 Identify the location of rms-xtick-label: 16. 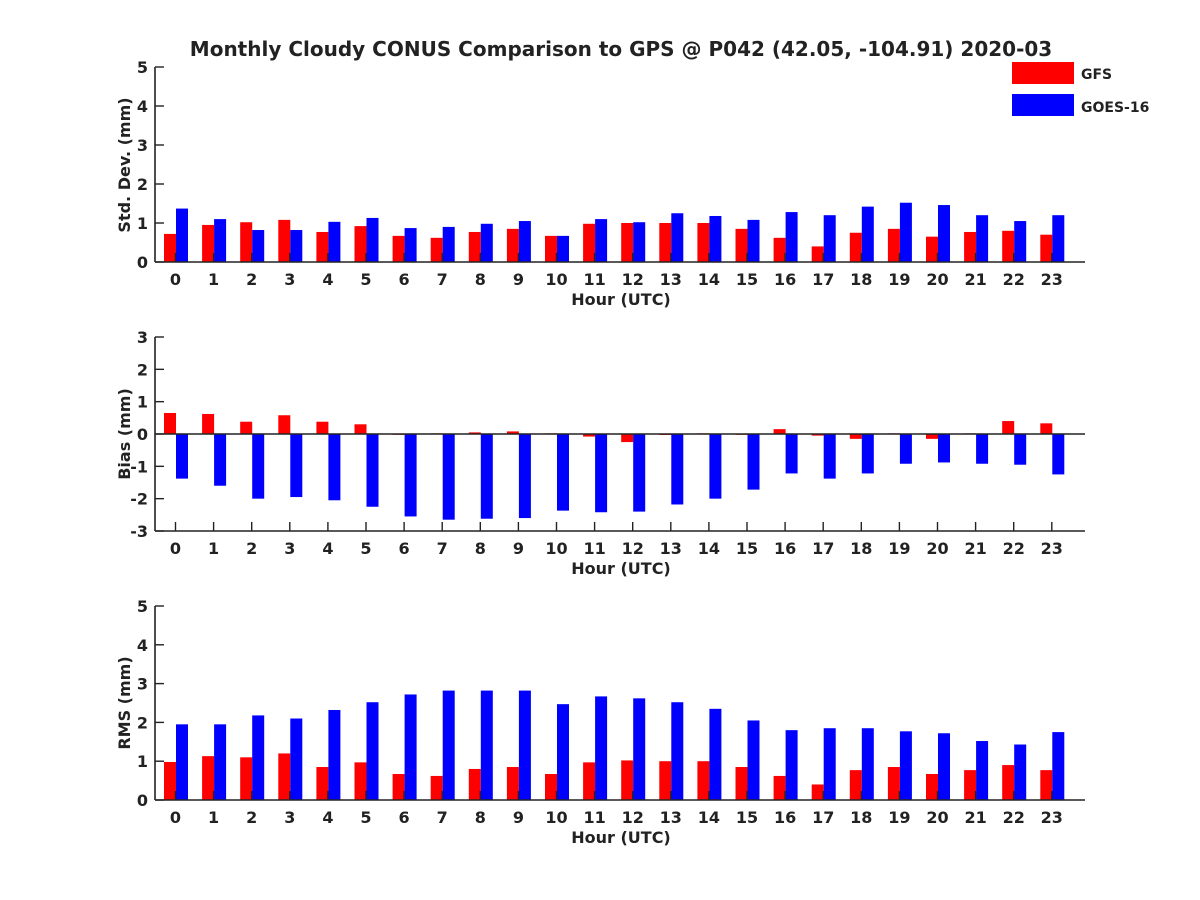
(785, 817).